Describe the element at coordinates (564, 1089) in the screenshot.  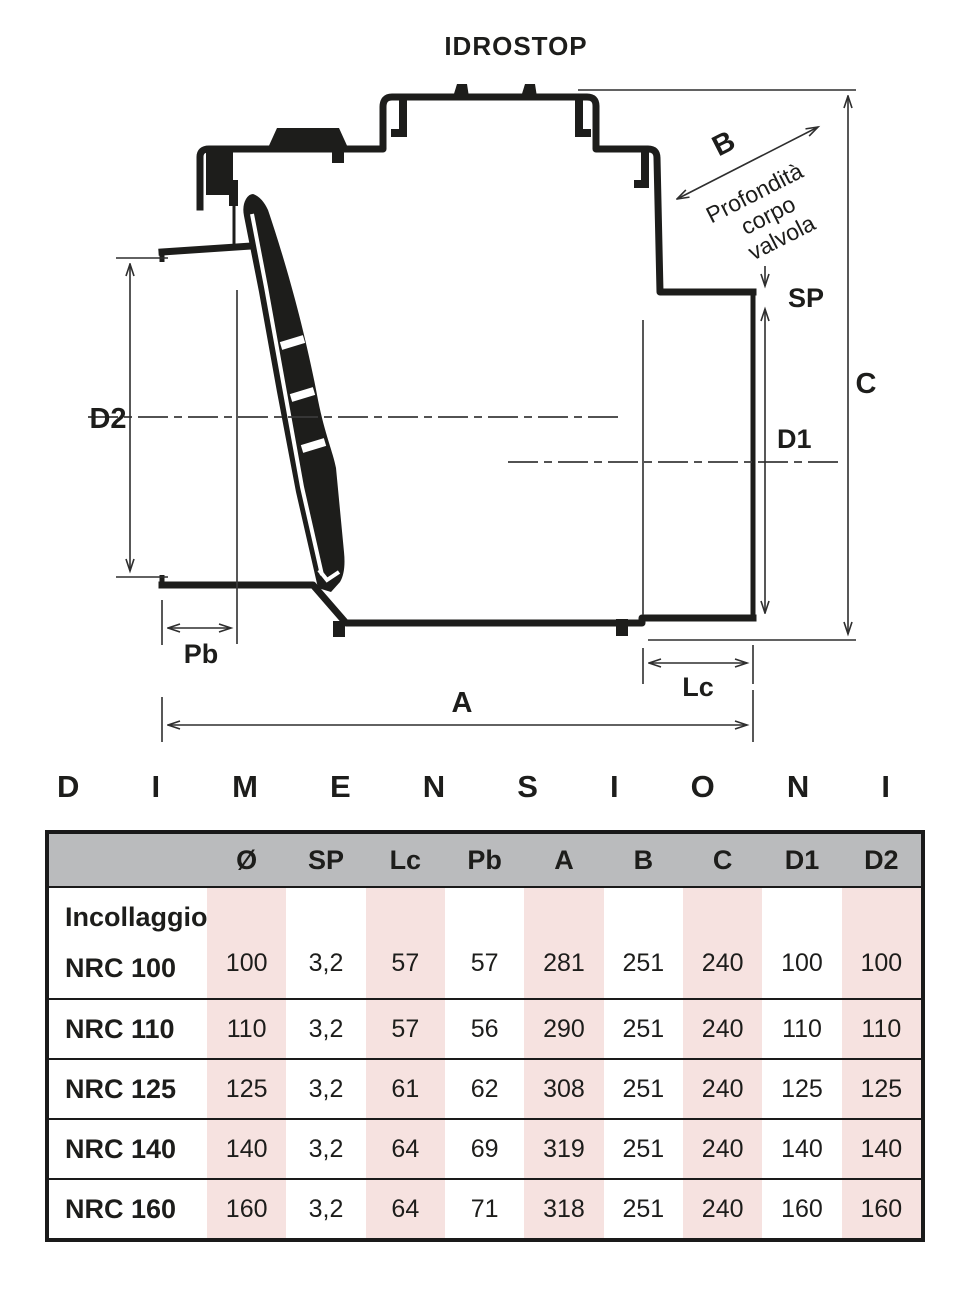
I see `value-cell: 308` at that location.